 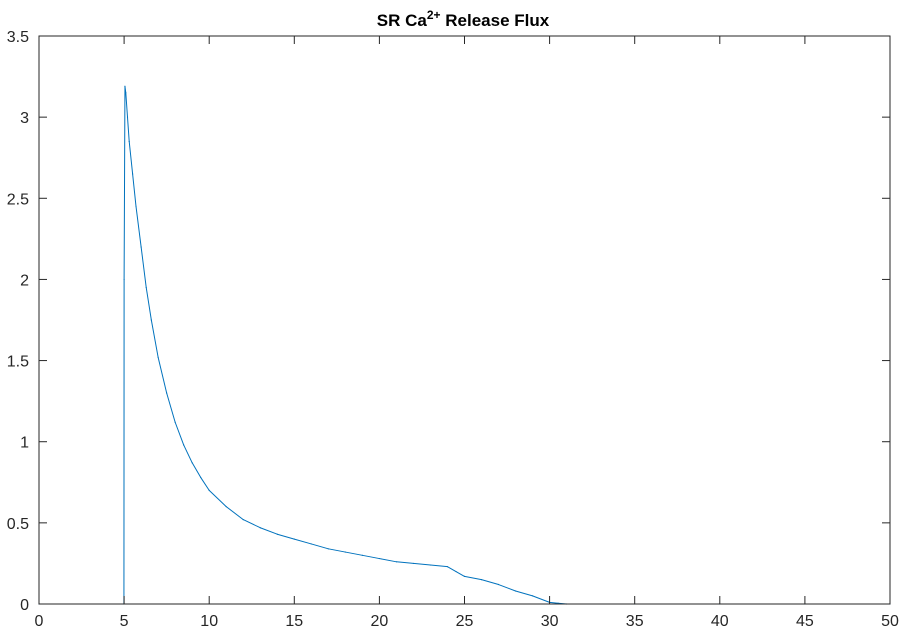 What do you see at coordinates (18, 362) in the screenshot?
I see `y-tick-label: 1.5` at bounding box center [18, 362].